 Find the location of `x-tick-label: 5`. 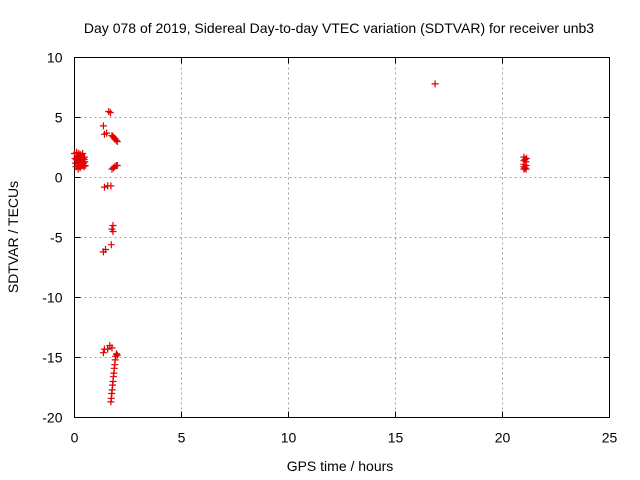

x-tick-label: 5 is located at coordinates (182, 438).